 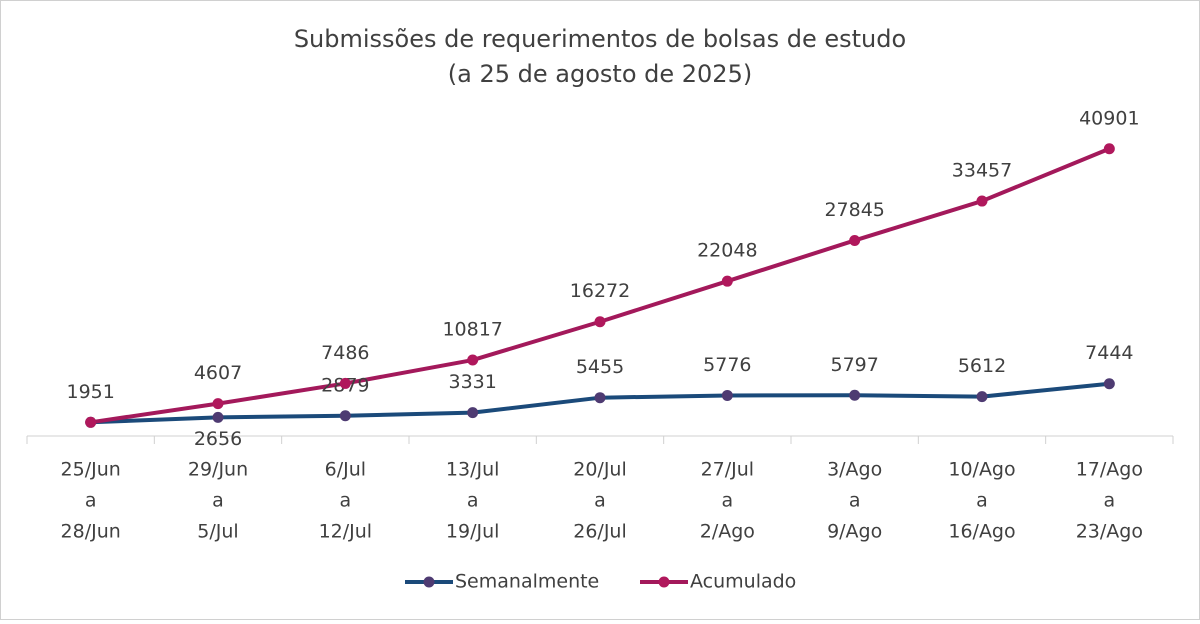 I want to click on x-tick-label: 19/Jul, so click(x=473, y=532).